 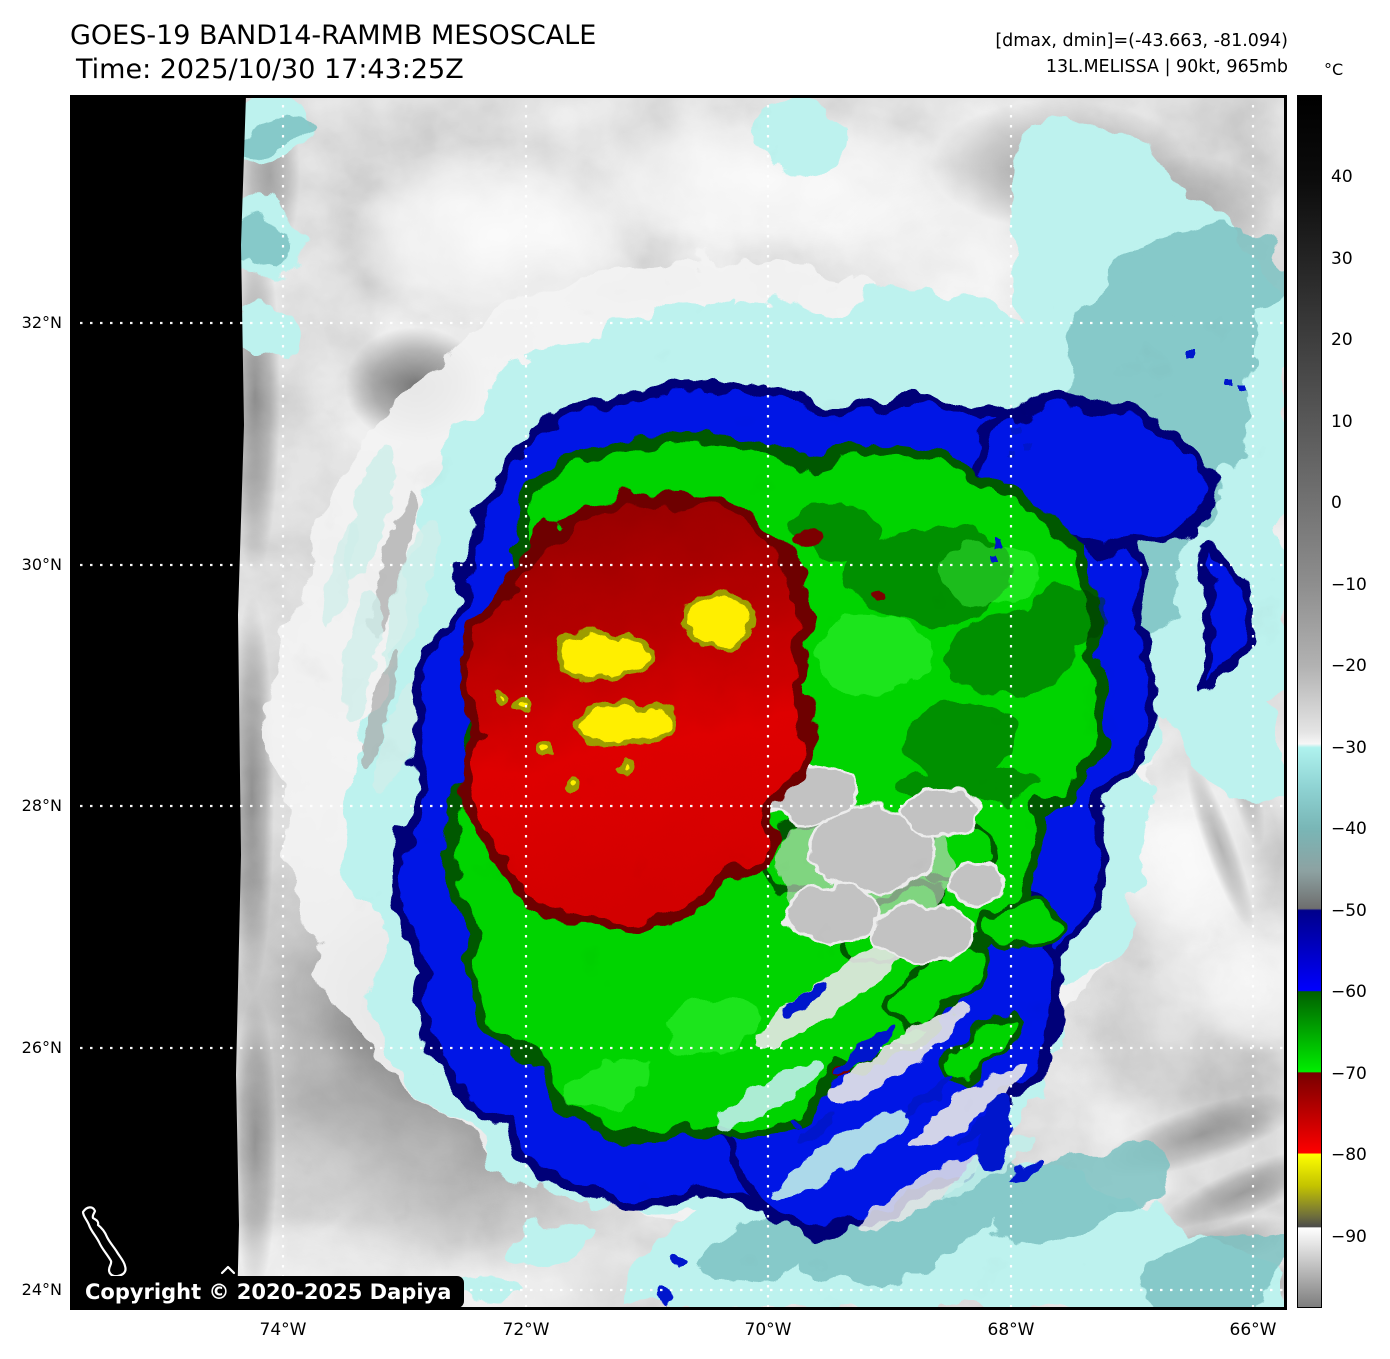 What do you see at coordinates (268, 1292) in the screenshot?
I see `copyright-badge: Copyright © 2020-2025 Dapiya` at bounding box center [268, 1292].